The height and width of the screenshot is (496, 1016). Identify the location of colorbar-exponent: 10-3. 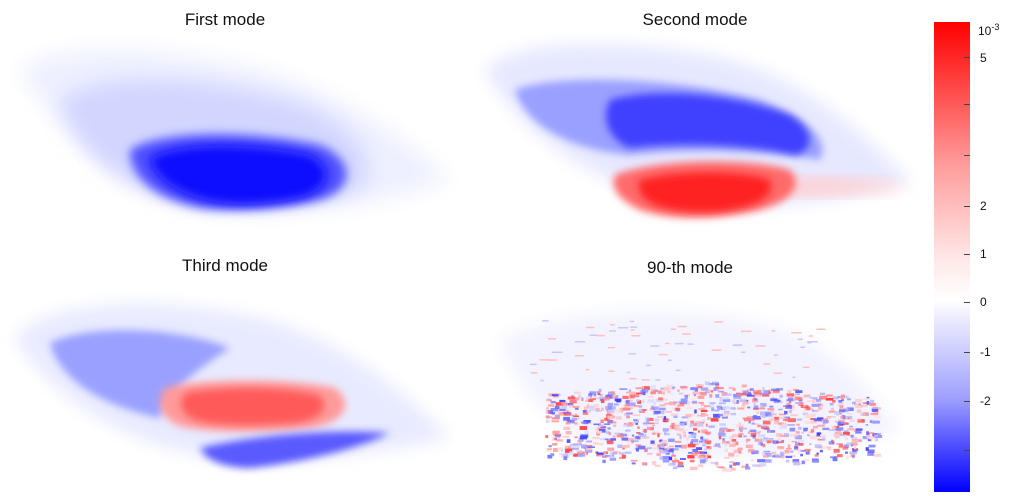
(989, 30).